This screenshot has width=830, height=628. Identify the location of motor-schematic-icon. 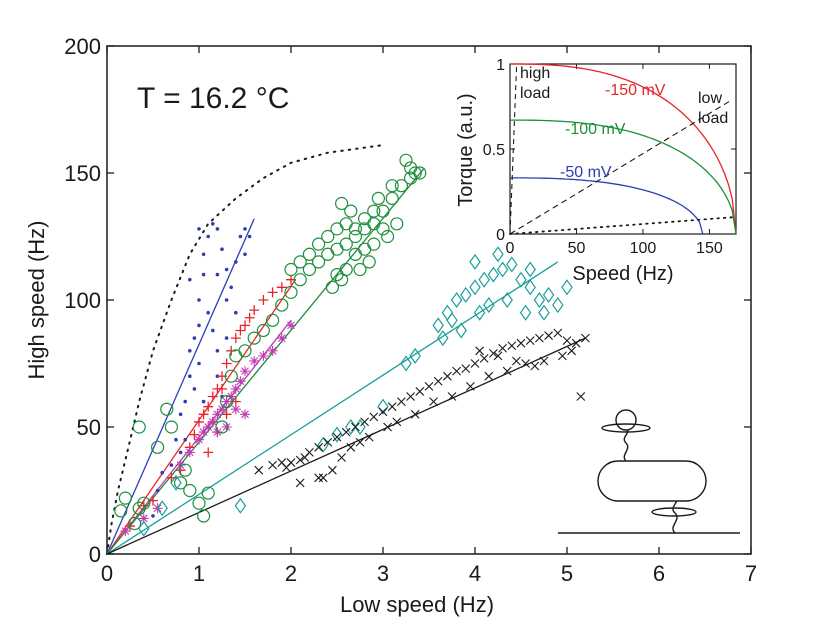
(649, 471).